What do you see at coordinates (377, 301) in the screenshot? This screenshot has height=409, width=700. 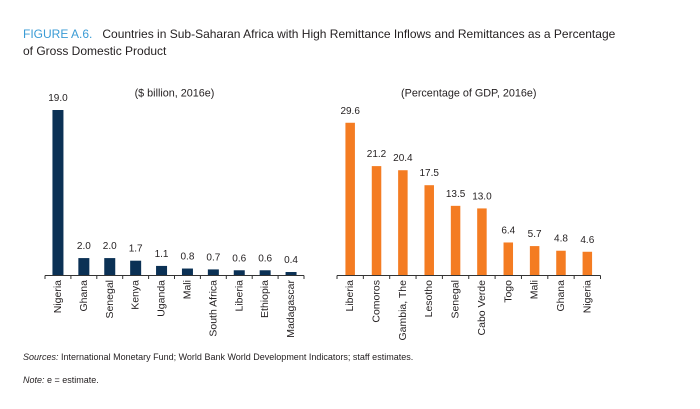 I see `gdp-share-category-label-comoros: Comoros` at bounding box center [377, 301].